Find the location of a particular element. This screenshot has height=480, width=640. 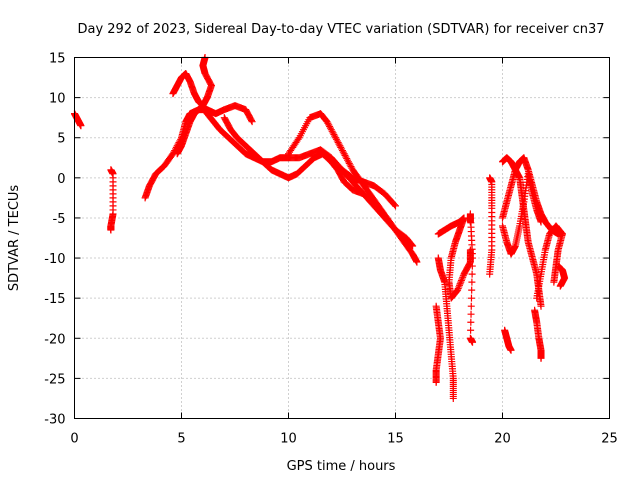

y-tick-label: -25 is located at coordinates (54, 379).